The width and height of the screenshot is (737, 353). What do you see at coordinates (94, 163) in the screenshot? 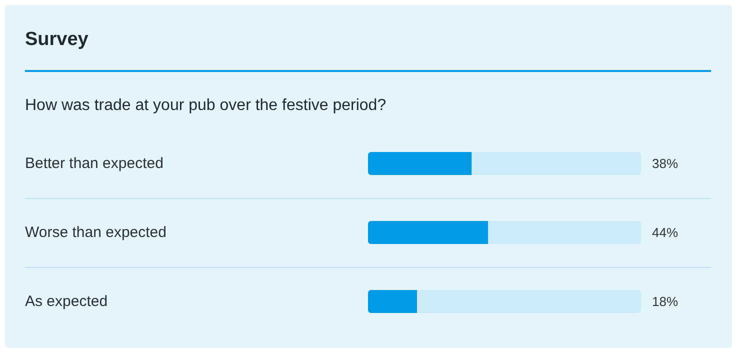
I see `y-tick-label: Better than expected` at bounding box center [94, 163].